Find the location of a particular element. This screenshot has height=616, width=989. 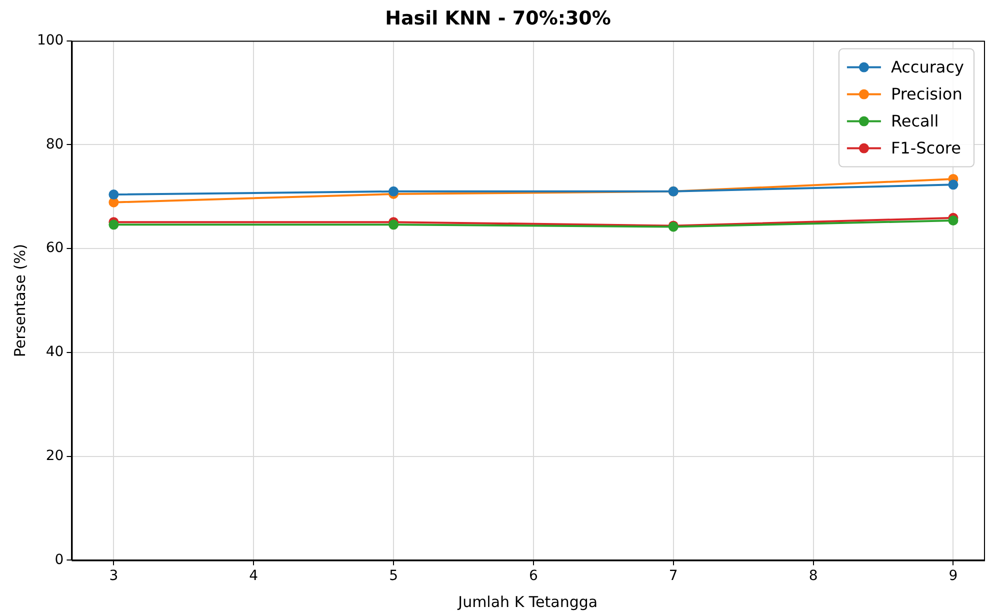

x-tick-label: 7 is located at coordinates (673, 576).